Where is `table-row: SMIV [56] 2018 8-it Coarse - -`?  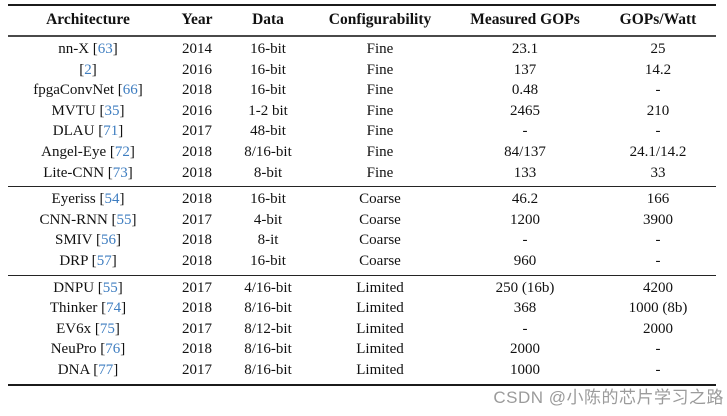 table-row: SMIV [56] 2018 8-it Coarse - - is located at coordinates (362, 240).